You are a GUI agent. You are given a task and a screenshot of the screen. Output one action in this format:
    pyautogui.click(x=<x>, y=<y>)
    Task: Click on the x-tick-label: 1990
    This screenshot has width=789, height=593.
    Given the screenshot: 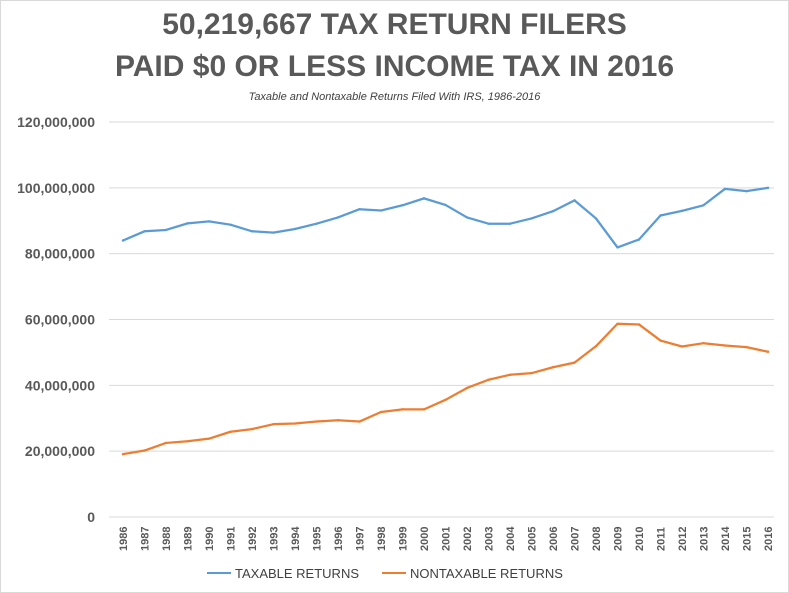 What is the action you would take?
    pyautogui.click(x=210, y=539)
    